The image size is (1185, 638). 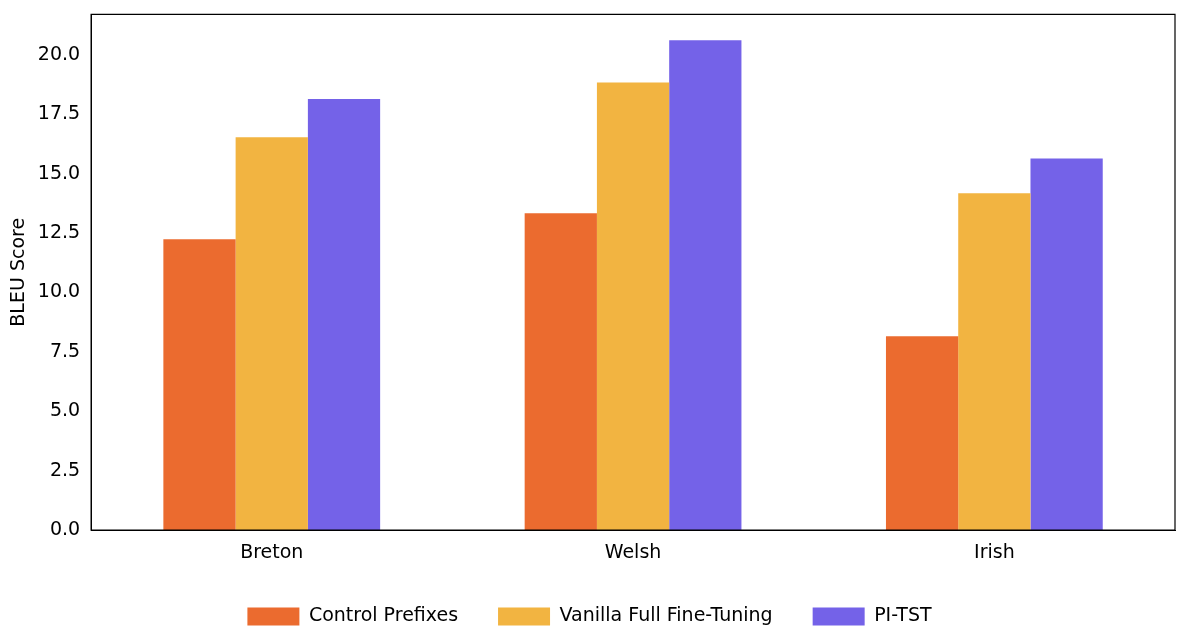 What do you see at coordinates (59, 171) in the screenshot?
I see `y-tick-label: 15.0` at bounding box center [59, 171].